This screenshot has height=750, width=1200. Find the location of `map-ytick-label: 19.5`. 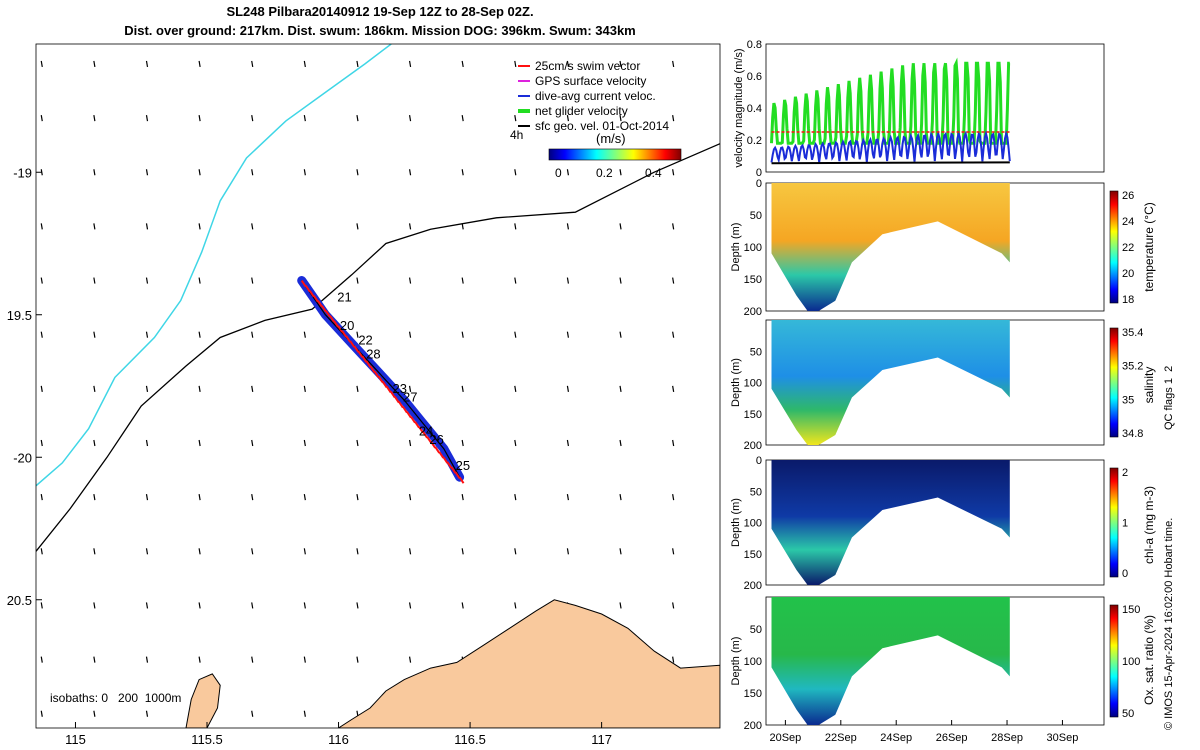

map-ytick-label: 19.5 is located at coordinates (19, 315).